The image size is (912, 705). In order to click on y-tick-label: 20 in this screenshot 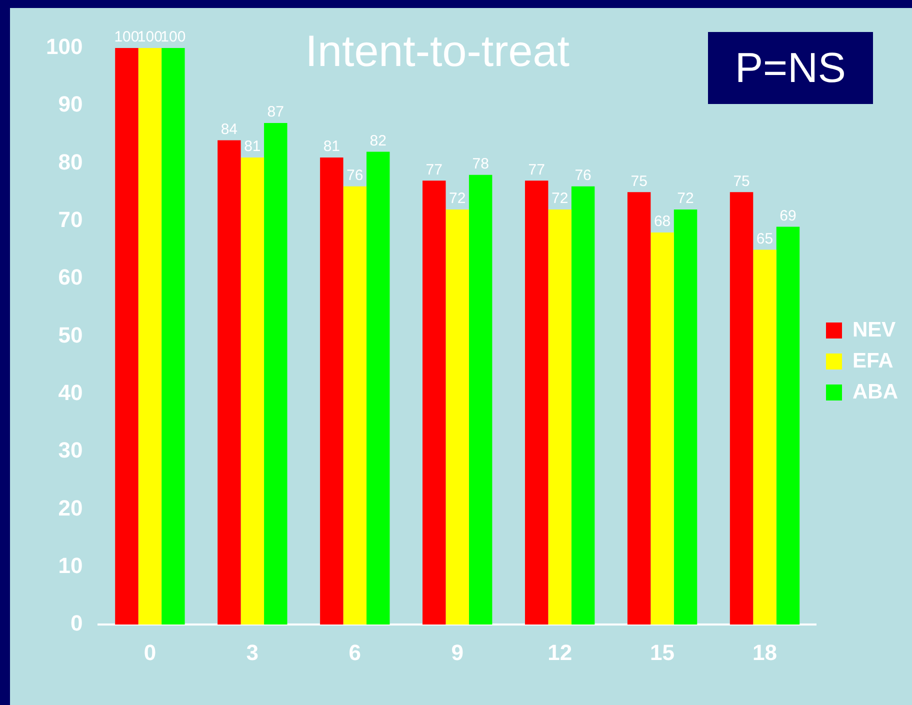, I will do `click(70, 507)`.